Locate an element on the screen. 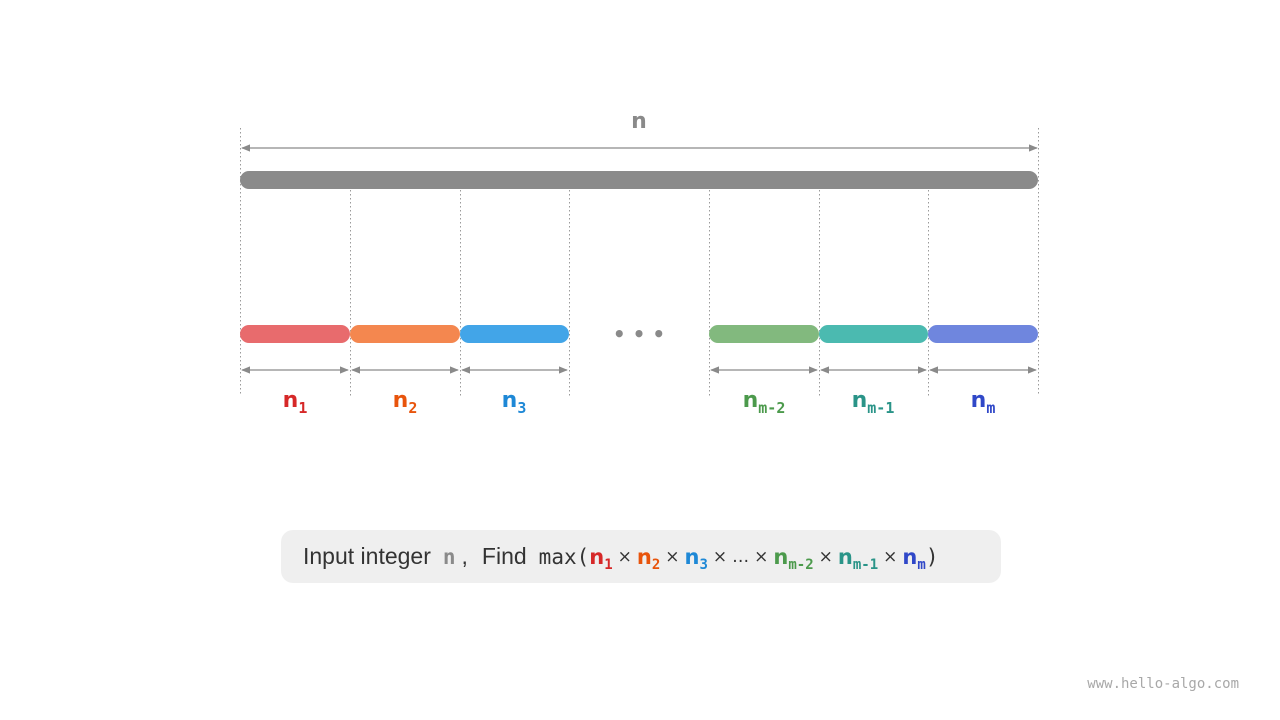  max-function: max( is located at coordinates (564, 556).